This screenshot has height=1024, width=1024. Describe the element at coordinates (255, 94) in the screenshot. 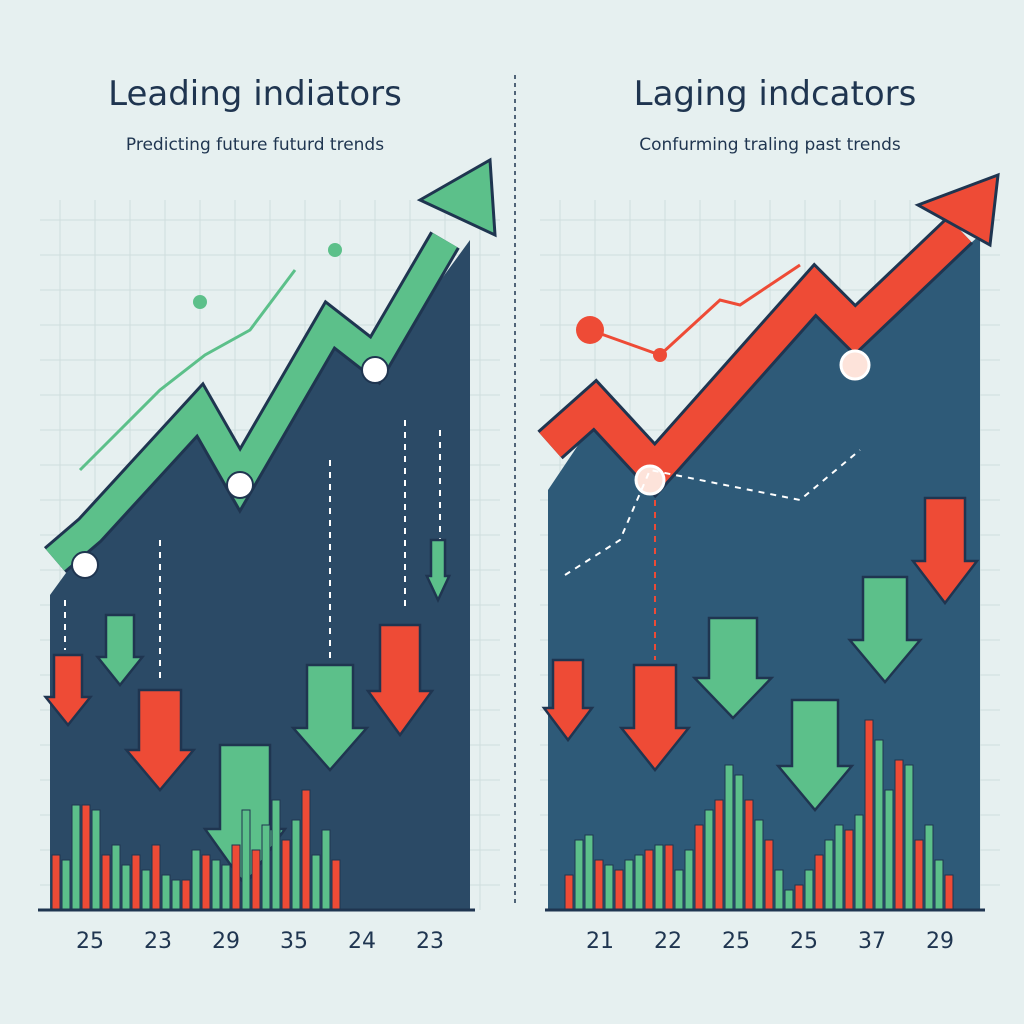

I see `left-title: Leading indiators` at that location.